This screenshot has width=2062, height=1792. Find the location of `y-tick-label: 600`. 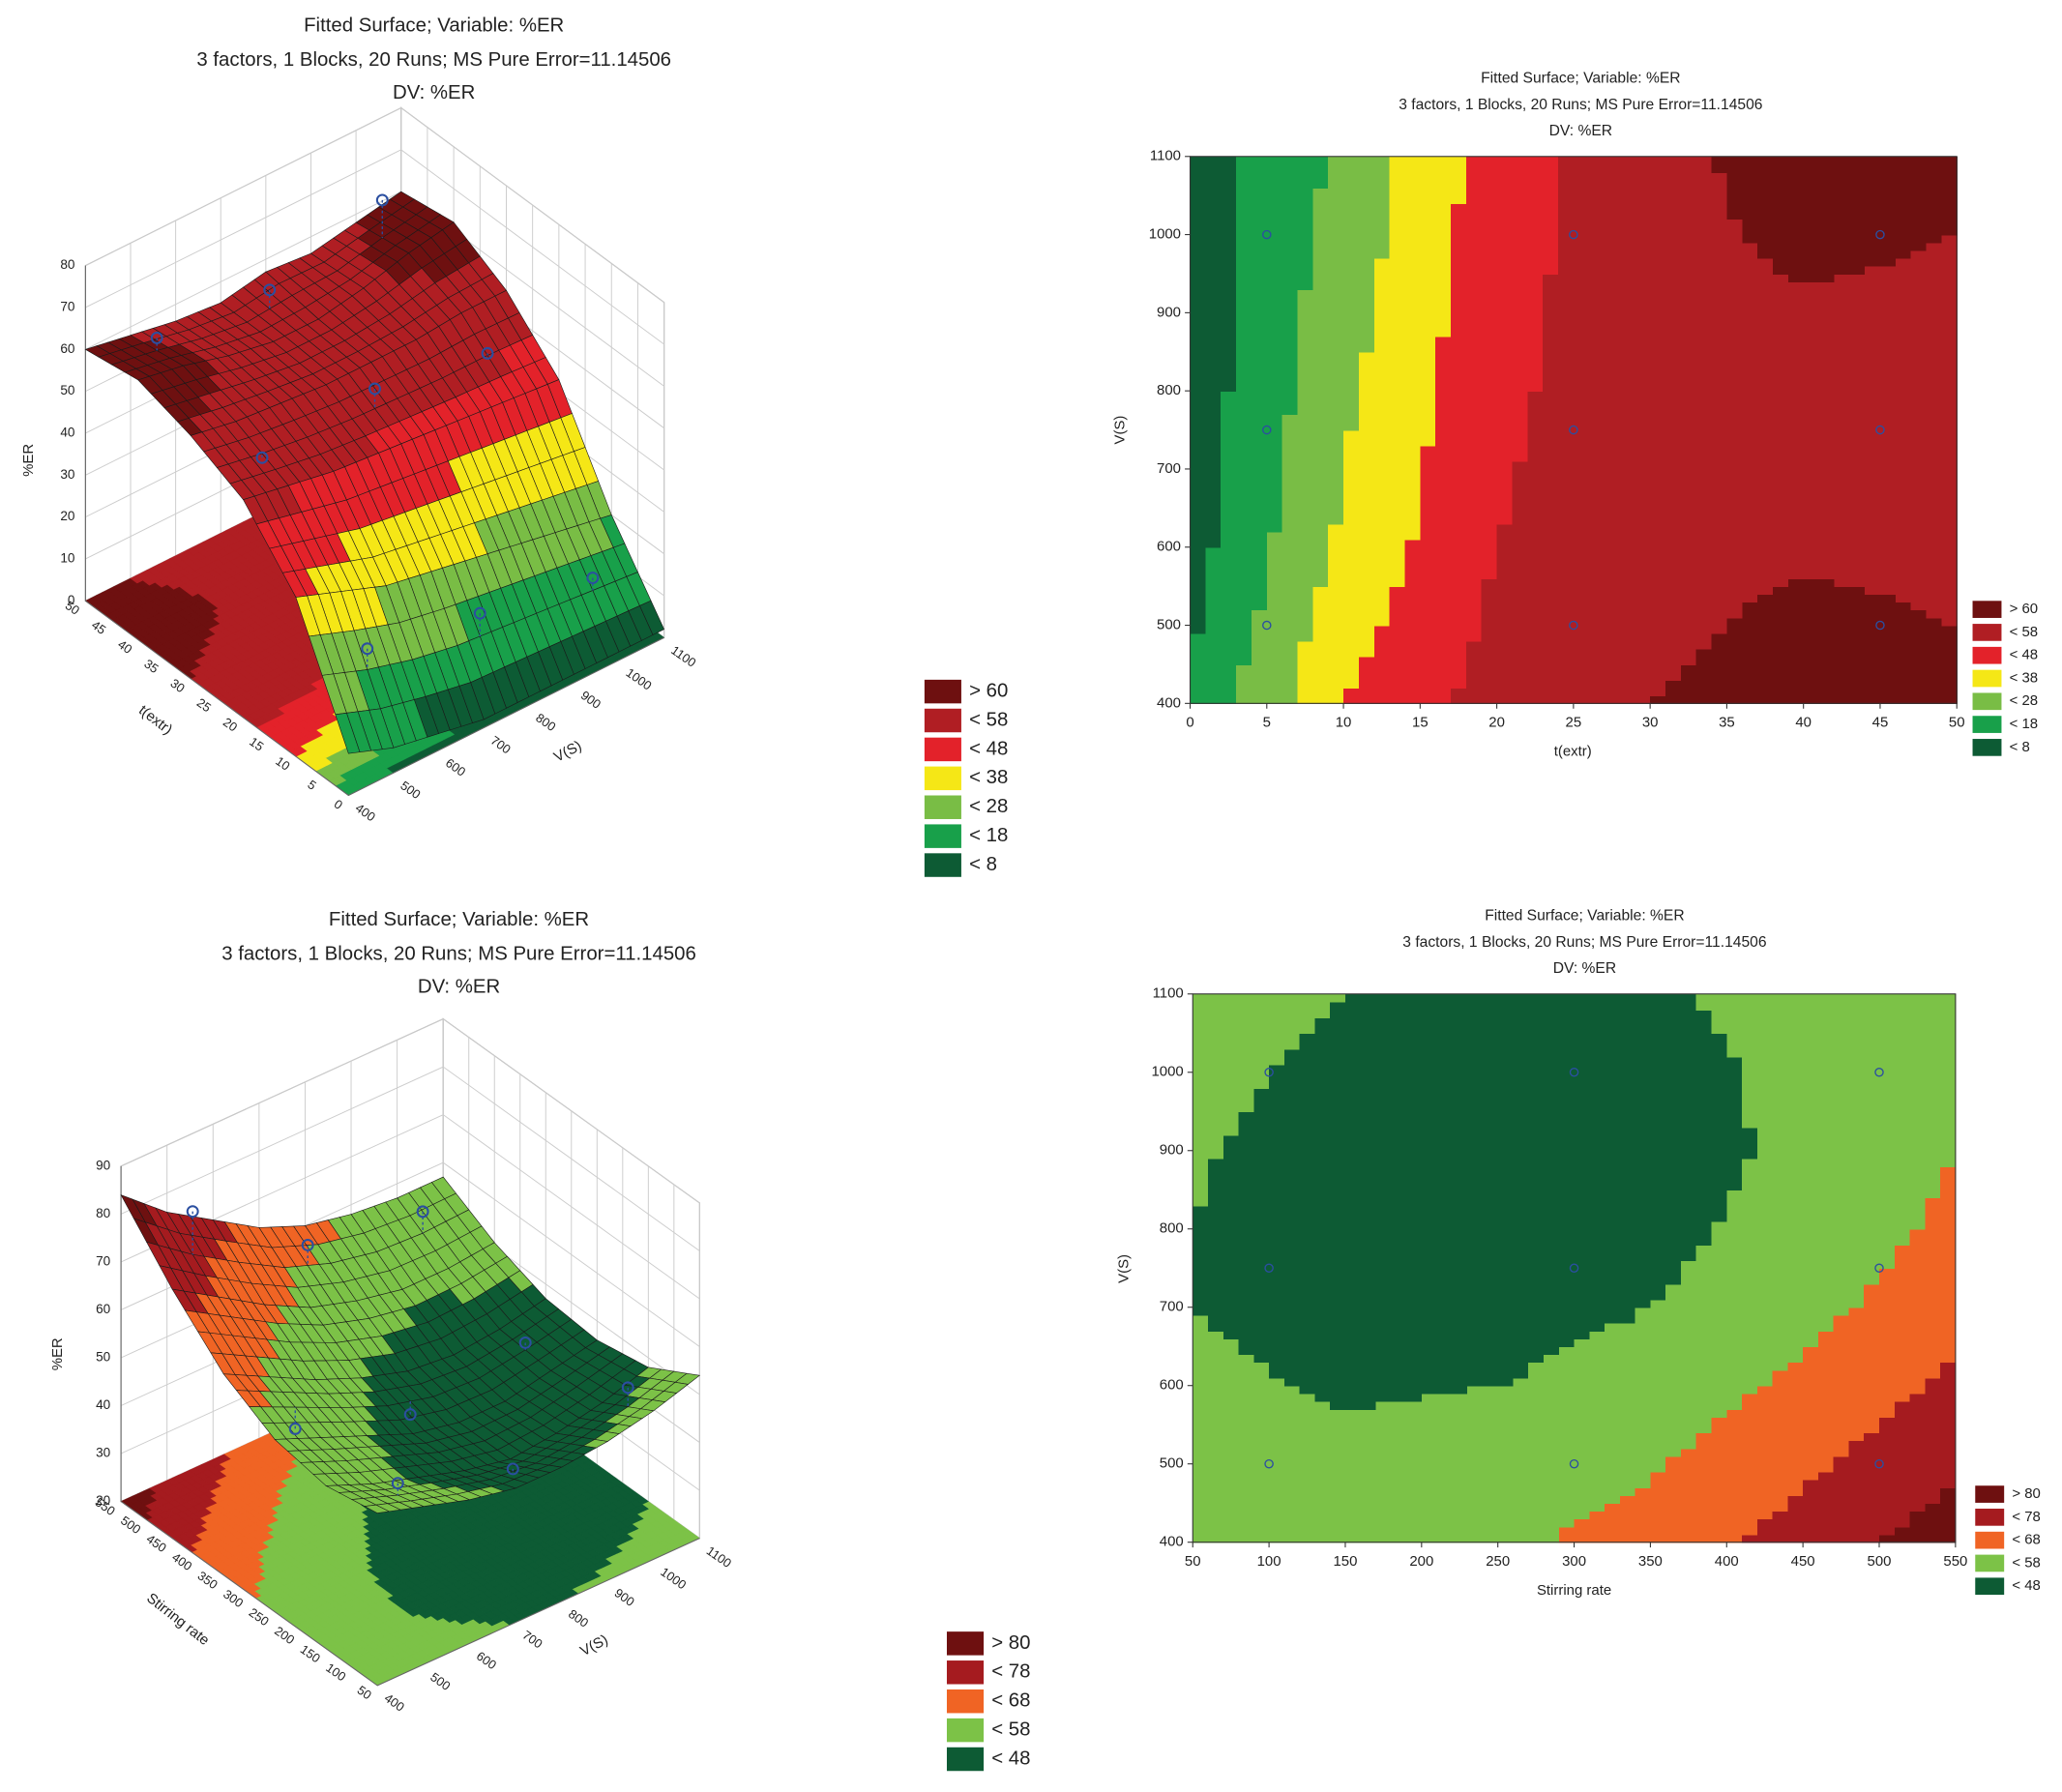

y-tick-label: 600 is located at coordinates (455, 767).